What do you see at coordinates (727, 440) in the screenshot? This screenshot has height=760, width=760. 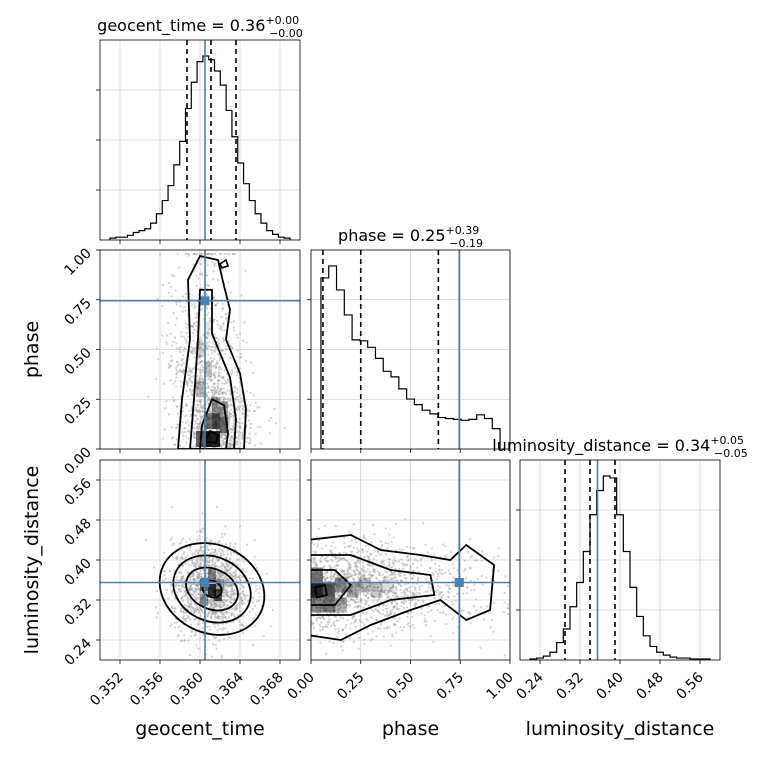 I see `title-plus: +0.05` at bounding box center [727, 440].